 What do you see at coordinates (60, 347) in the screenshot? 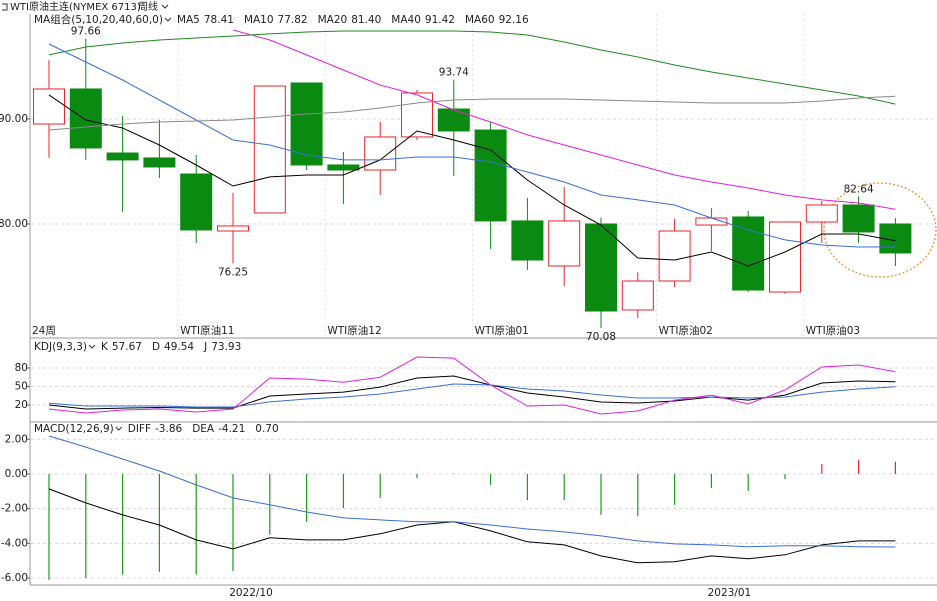
I see `legend-title: KDJ(9,3,3)` at bounding box center [60, 347].